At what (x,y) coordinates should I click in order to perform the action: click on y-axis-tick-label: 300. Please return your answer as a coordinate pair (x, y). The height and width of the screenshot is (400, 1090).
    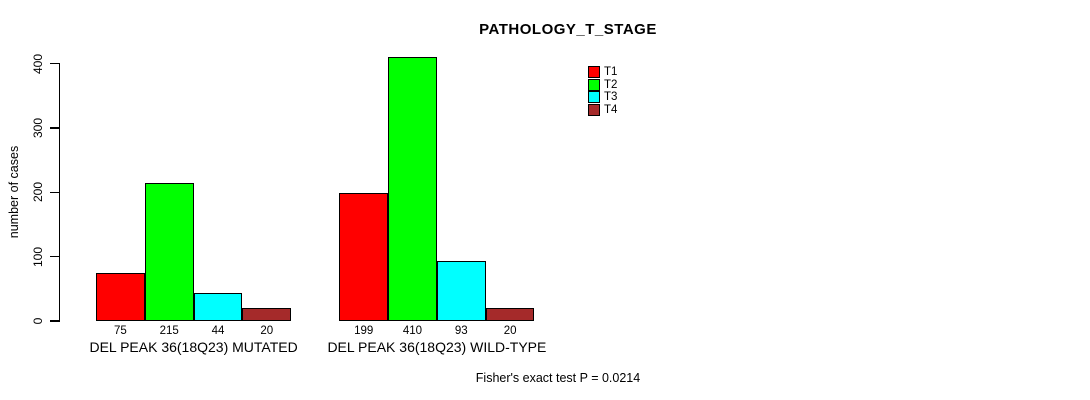
    Looking at the image, I should click on (37, 127).